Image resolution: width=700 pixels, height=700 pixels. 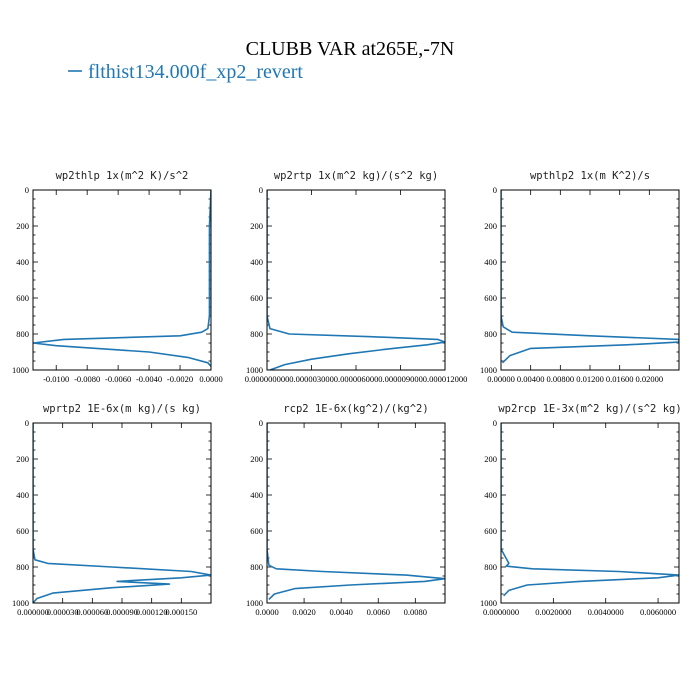 What do you see at coordinates (311, 379) in the screenshot?
I see `x-tick-label: 0.000003000` at bounding box center [311, 379].